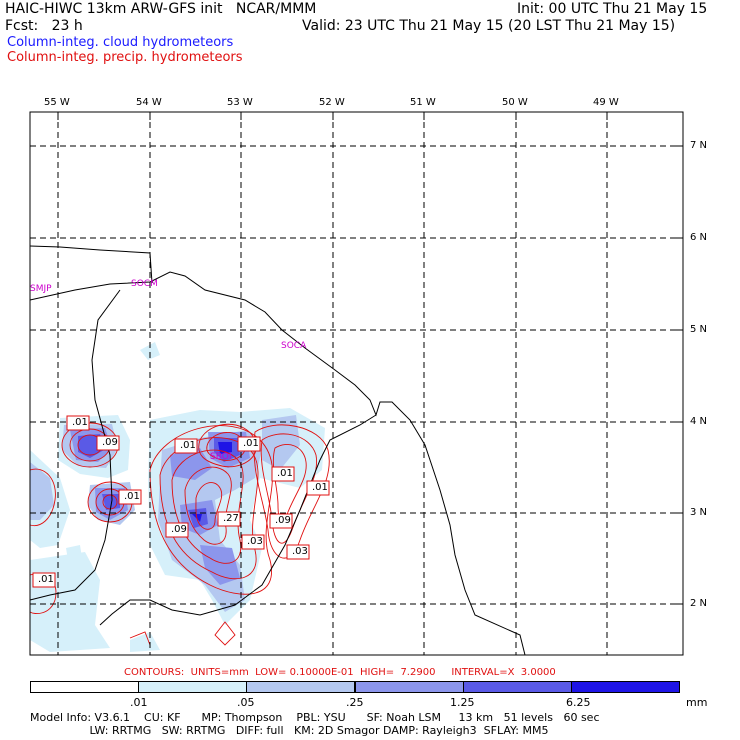 This screenshot has height=740, width=740. Describe the element at coordinates (57, 102) in the screenshot. I see `lon-label: 55 W` at that location.